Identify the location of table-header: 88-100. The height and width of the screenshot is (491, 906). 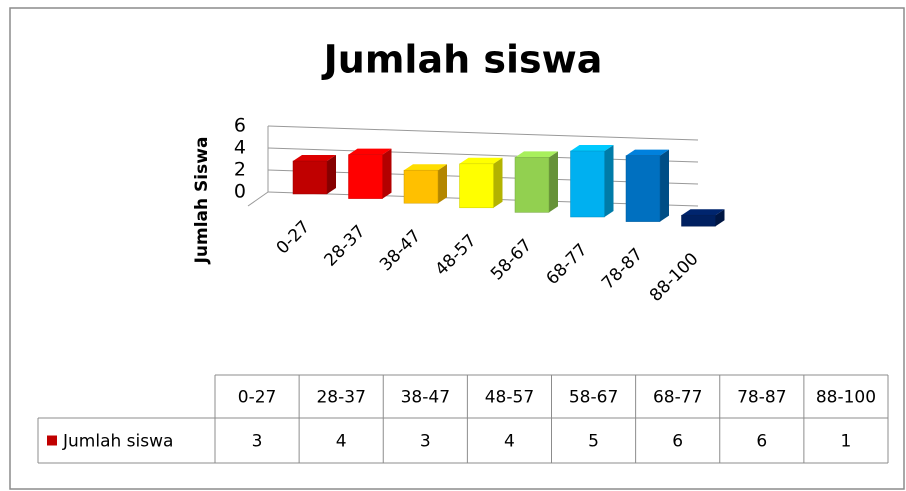
(846, 398).